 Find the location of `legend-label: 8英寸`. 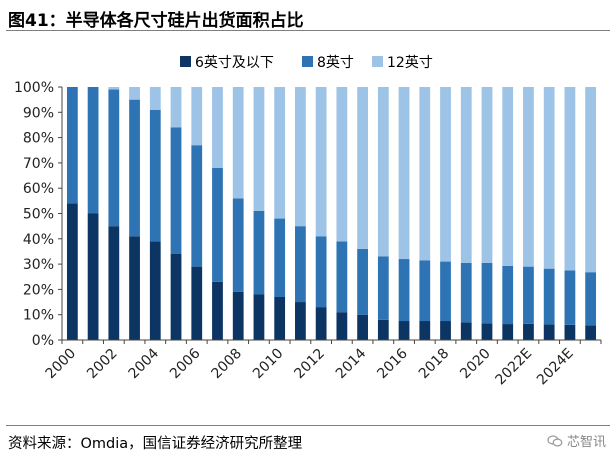

legend-label: 8英寸 is located at coordinates (335, 62).